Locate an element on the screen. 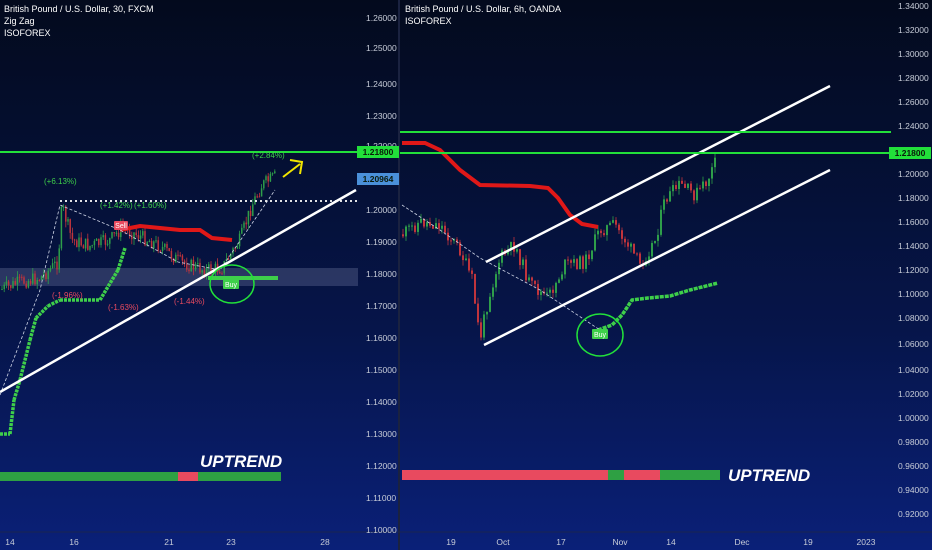 This screenshot has height=550, width=932. left-y-tick-label: 1.13000 is located at coordinates (381, 434).